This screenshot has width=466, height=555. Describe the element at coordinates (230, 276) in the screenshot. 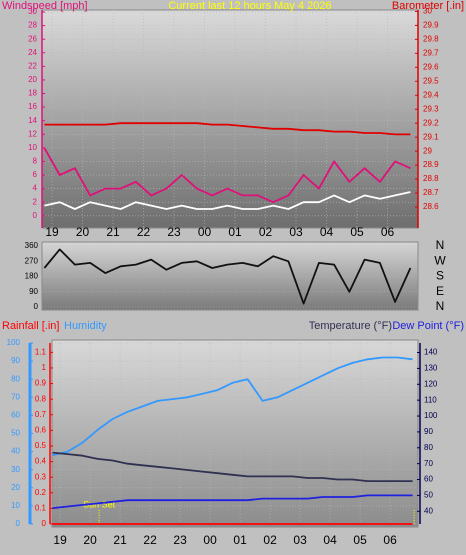

I see `plot-area` at that location.